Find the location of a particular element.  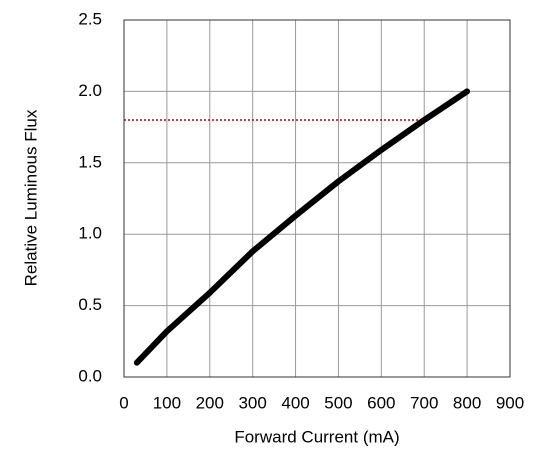

x-tick-label: 200 is located at coordinates (210, 402).